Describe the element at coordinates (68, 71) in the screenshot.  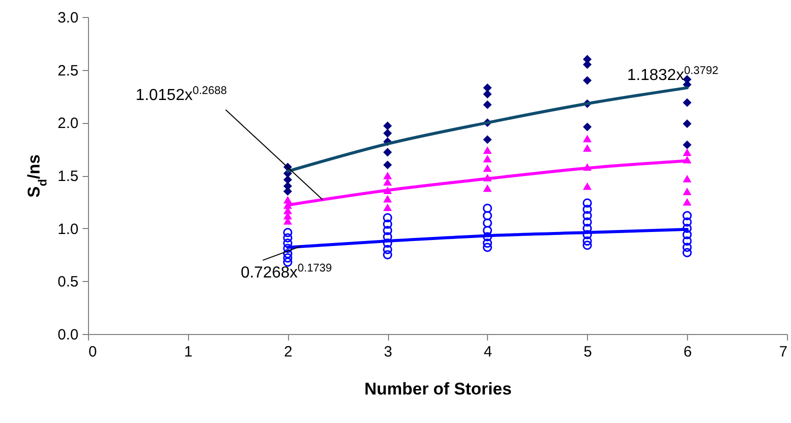
I see `y-tick-label: 2.5` at that location.